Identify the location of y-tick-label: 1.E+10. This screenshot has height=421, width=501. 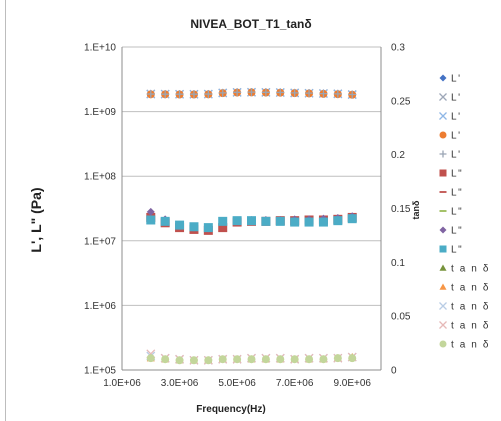
(100, 48).